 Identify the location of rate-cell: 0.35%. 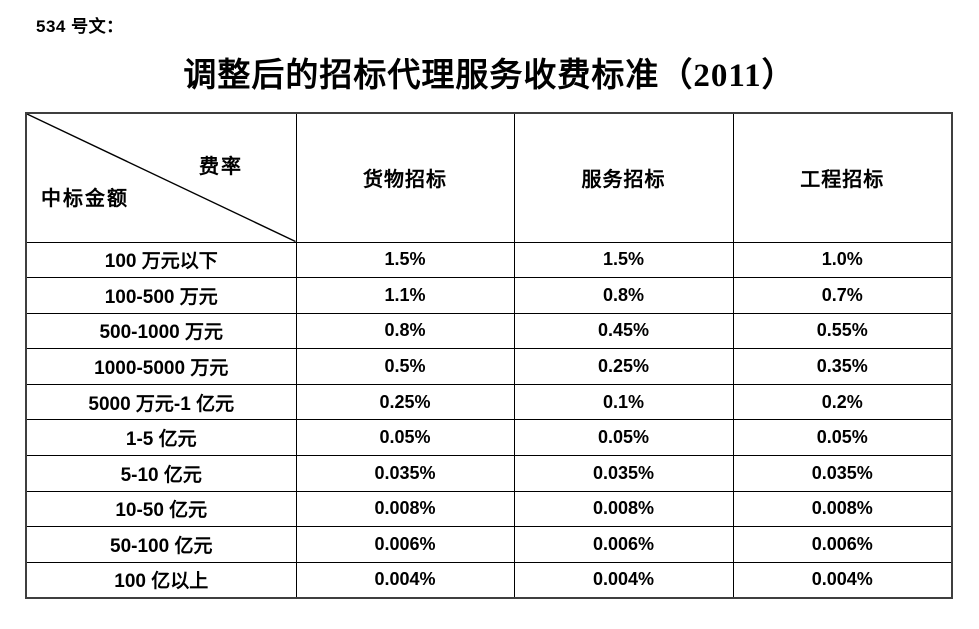
(842, 366).